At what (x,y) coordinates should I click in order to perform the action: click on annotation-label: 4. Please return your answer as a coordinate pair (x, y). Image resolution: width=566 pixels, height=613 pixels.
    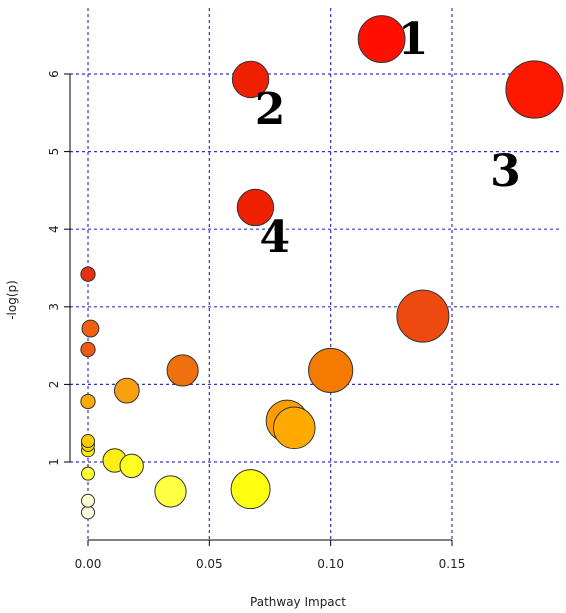
    Looking at the image, I should click on (275, 237).